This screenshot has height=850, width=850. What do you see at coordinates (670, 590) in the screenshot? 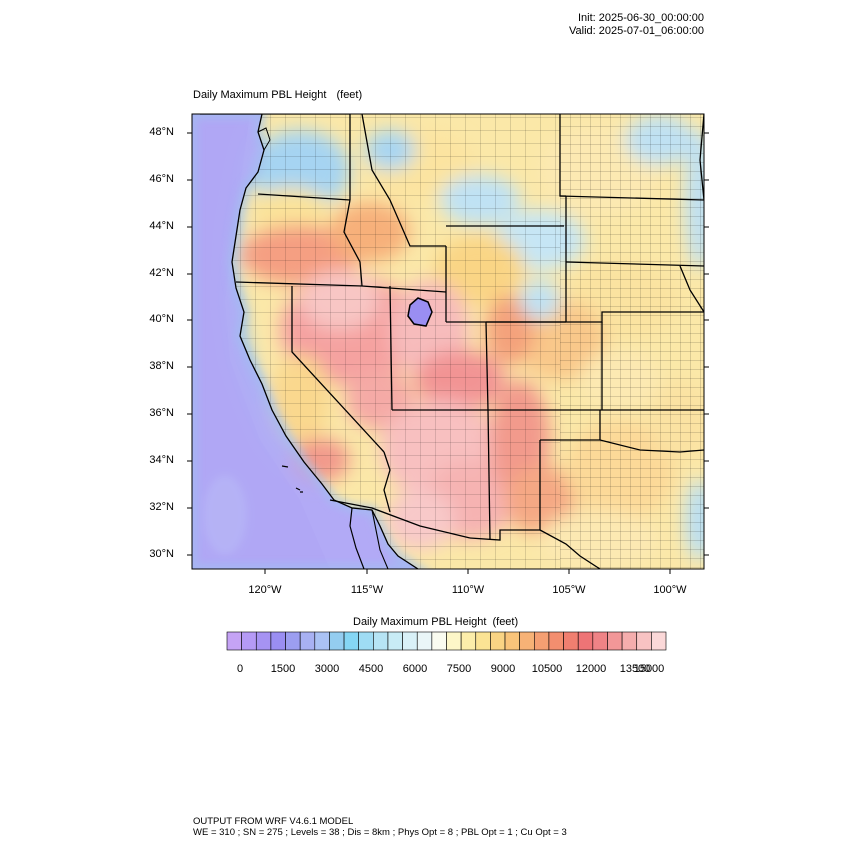
I see `lon-label: 100°W` at bounding box center [670, 590].